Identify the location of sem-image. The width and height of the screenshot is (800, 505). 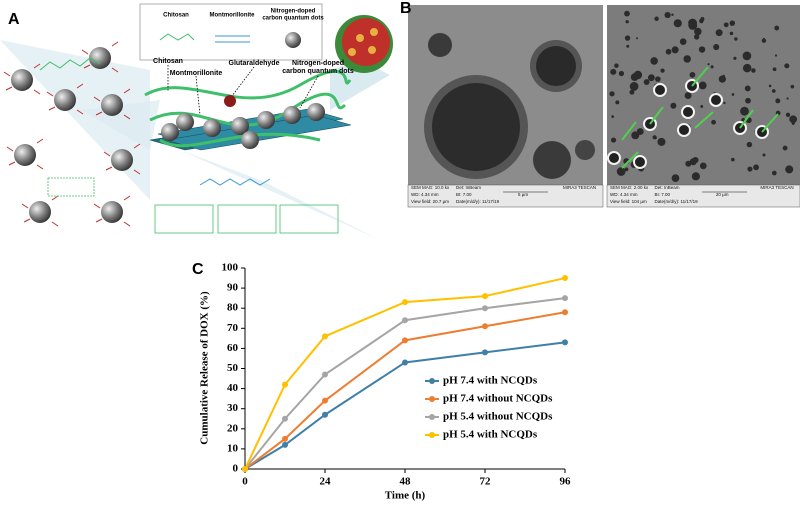
(703, 95).